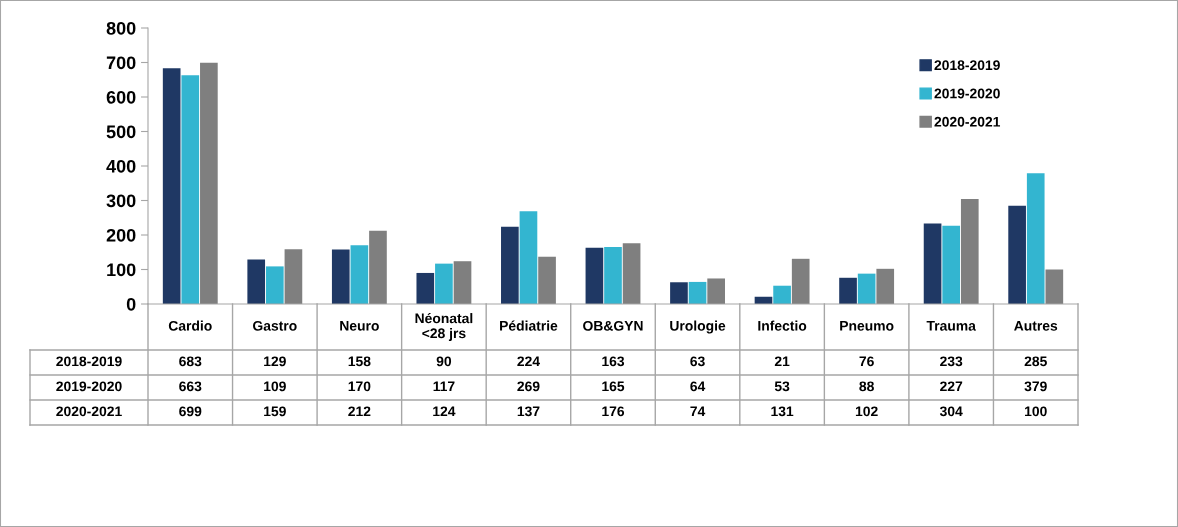 The width and height of the screenshot is (1178, 527). Describe the element at coordinates (613, 325) in the screenshot. I see `x-tick-label: OB&GYN` at that location.